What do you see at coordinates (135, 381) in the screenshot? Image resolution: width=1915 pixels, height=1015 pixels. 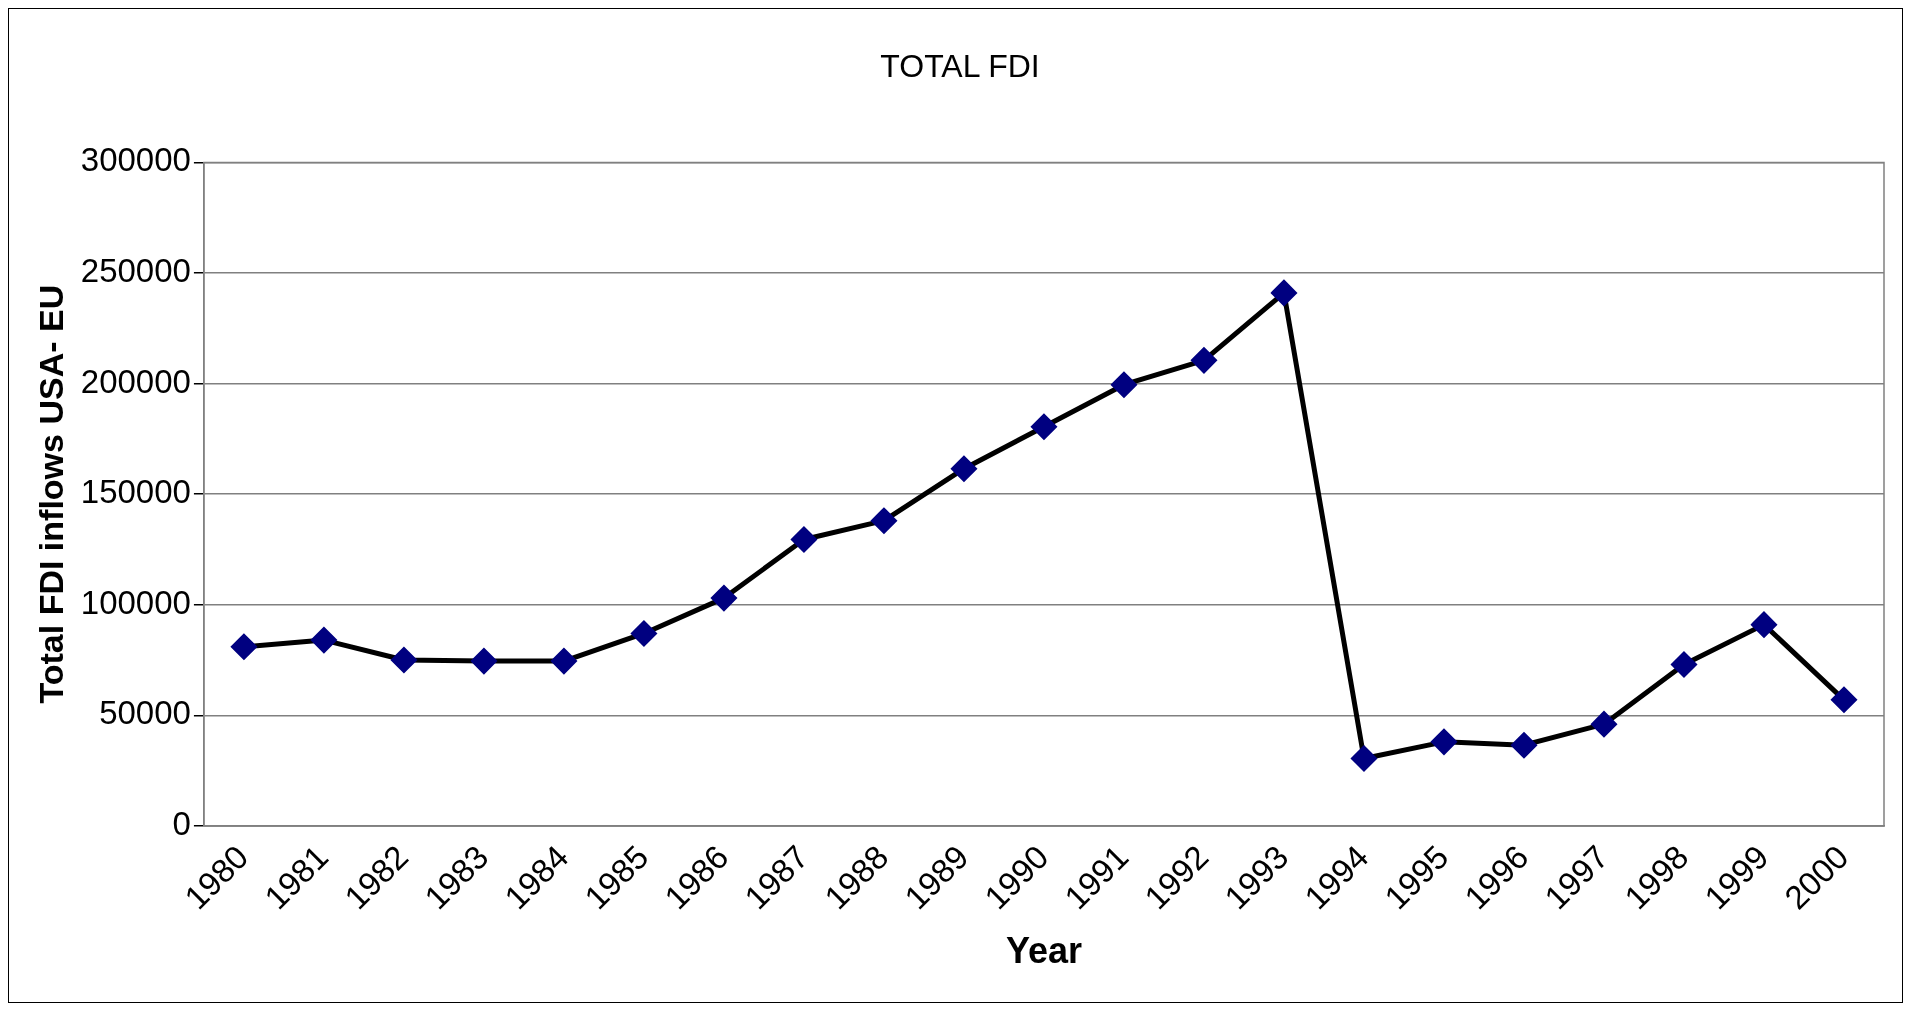 I see `y-tick-label: 200000` at bounding box center [135, 381].